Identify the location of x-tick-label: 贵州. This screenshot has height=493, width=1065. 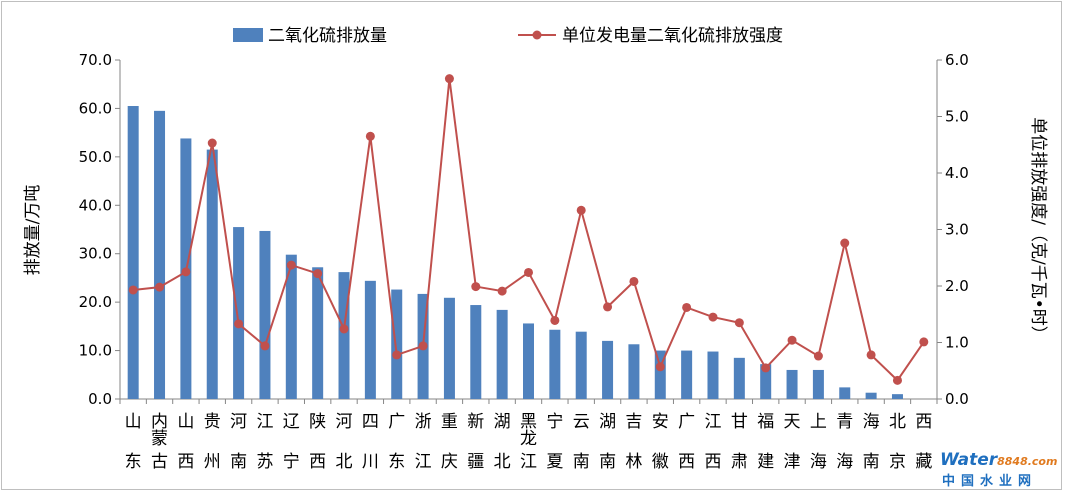
(212, 442).